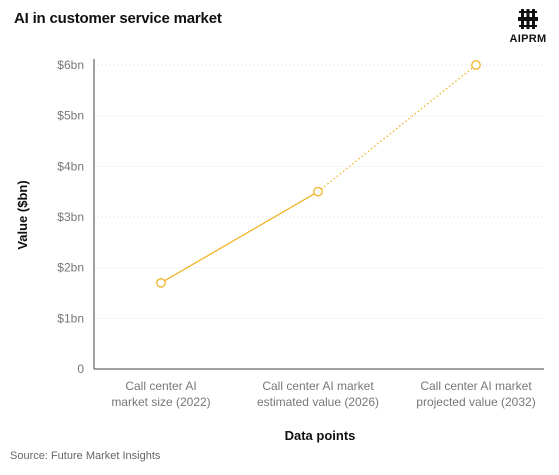  What do you see at coordinates (528, 39) in the screenshot?
I see `logo-text: AIPRM` at bounding box center [528, 39].